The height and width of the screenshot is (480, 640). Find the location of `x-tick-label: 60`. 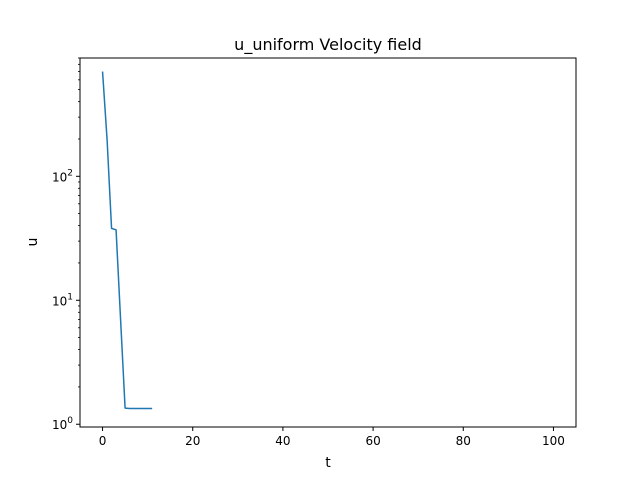

x-tick-label: 60 is located at coordinates (372, 441).